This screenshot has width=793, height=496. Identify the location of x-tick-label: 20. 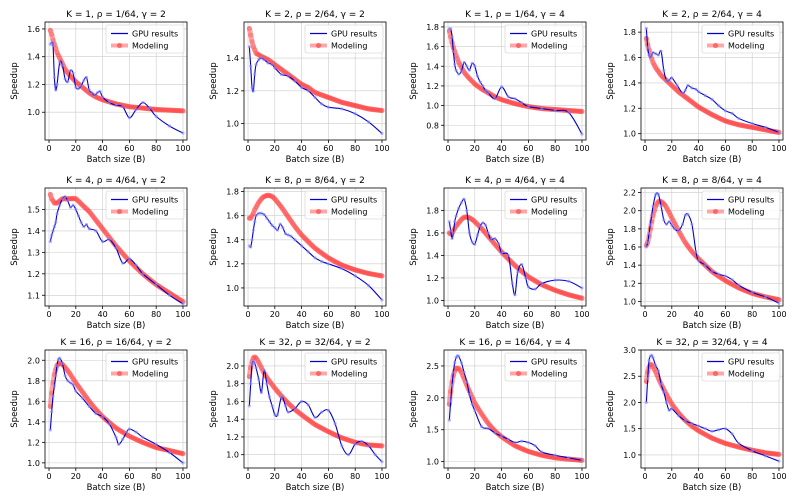
(275, 476).